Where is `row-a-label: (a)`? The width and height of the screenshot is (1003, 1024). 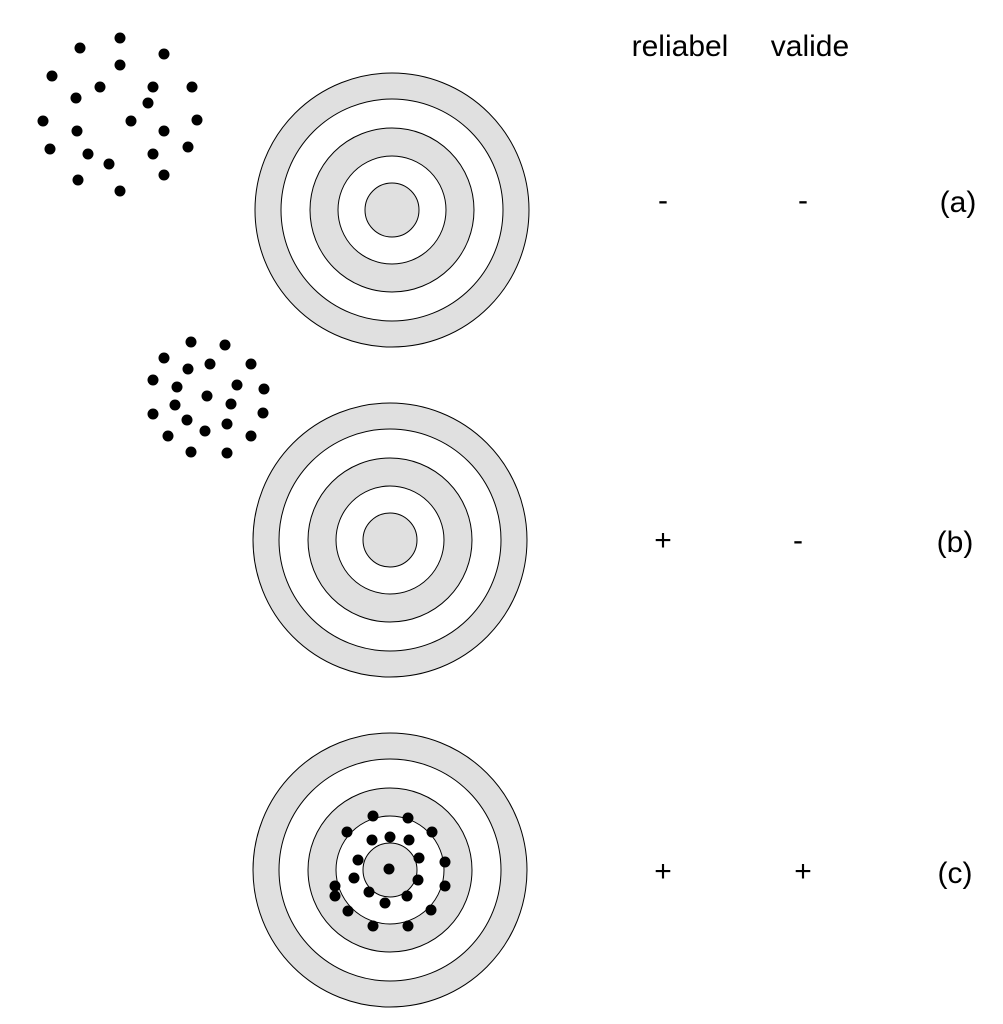 row-a-label: (a) is located at coordinates (958, 202).